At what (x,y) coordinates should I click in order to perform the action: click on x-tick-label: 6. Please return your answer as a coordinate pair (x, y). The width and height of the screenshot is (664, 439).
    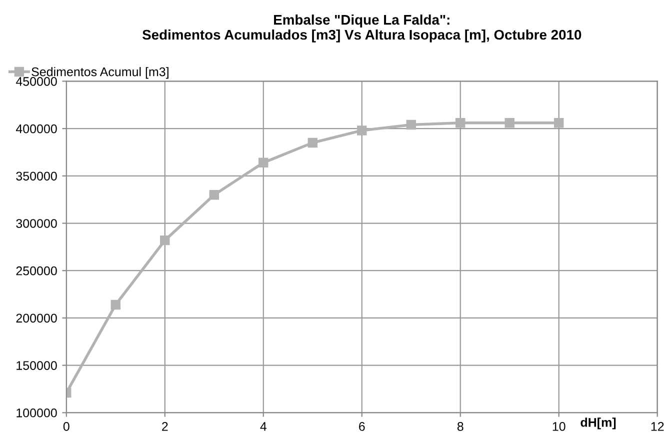
    Looking at the image, I should click on (362, 426).